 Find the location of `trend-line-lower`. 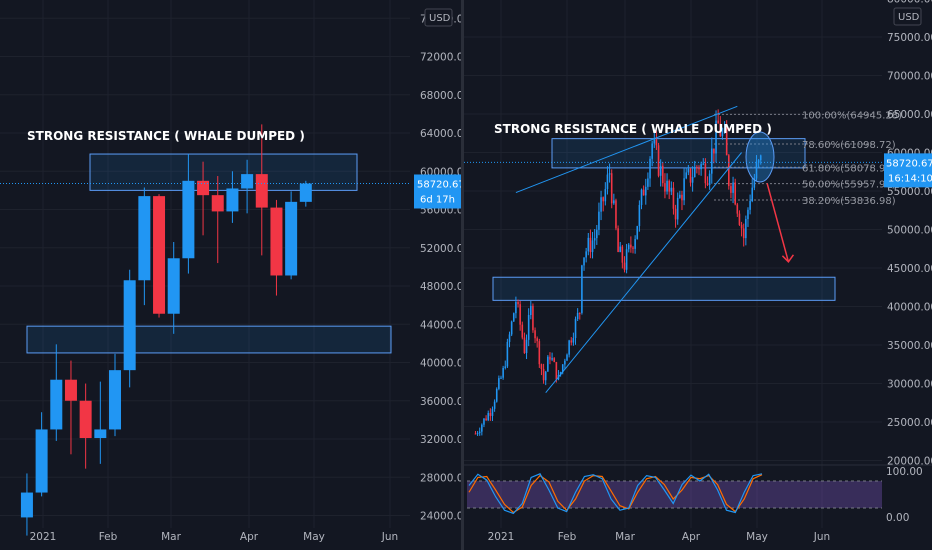

trend-line-lower is located at coordinates (643, 273).